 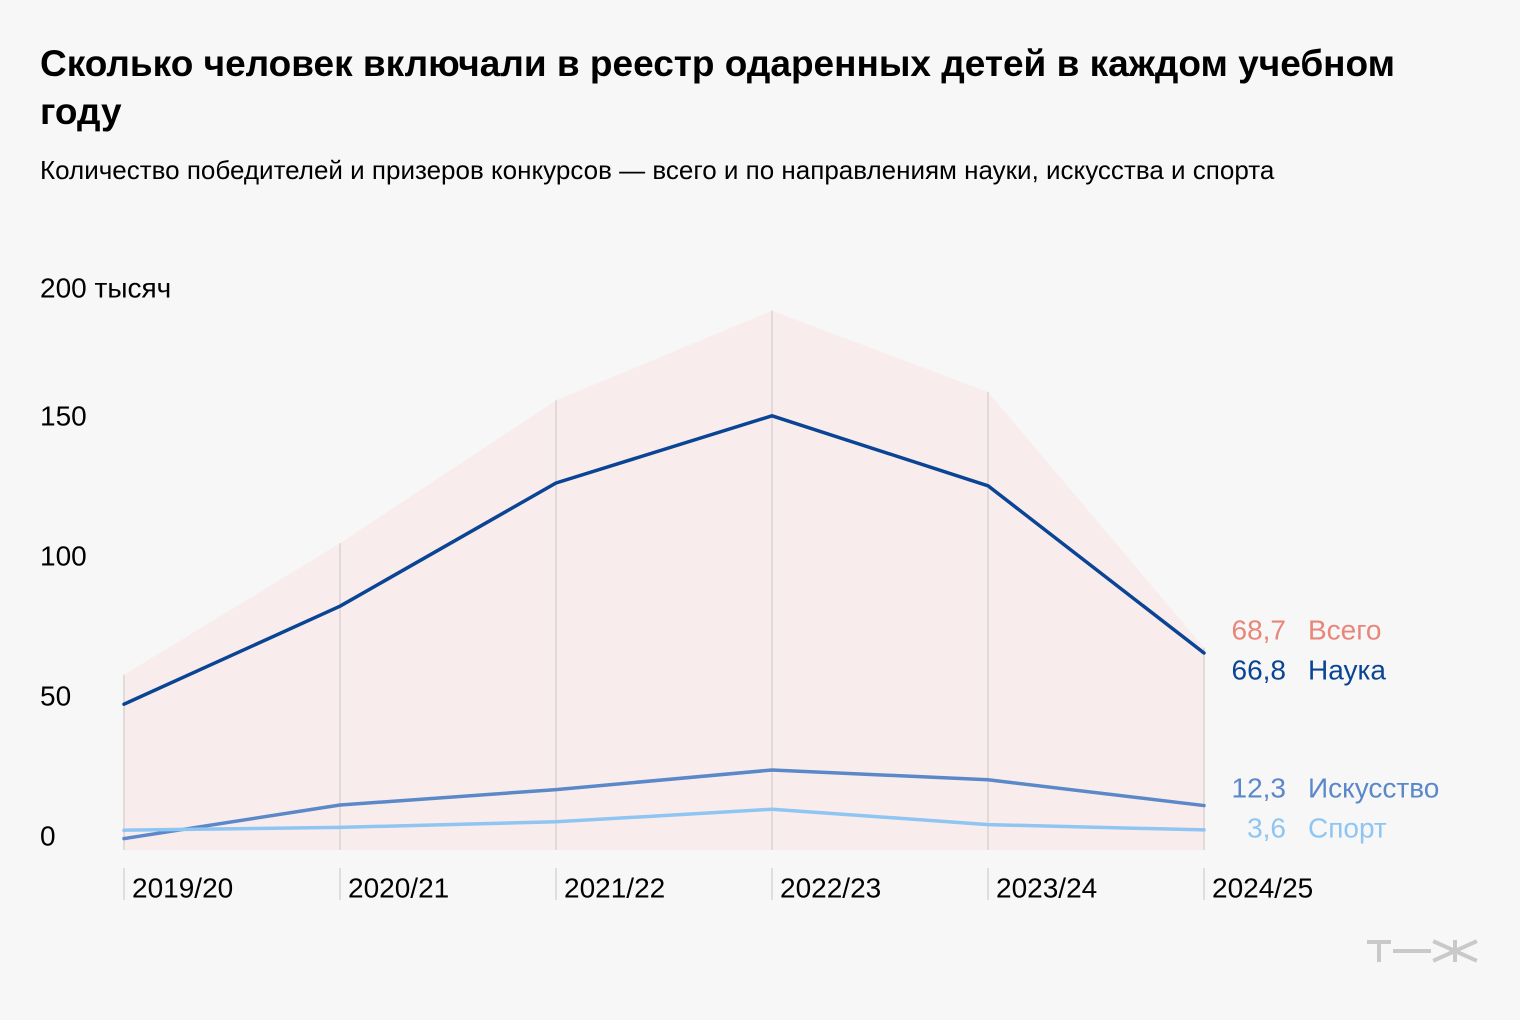 I want to click on y-tick-label: 0, so click(x=48, y=835).